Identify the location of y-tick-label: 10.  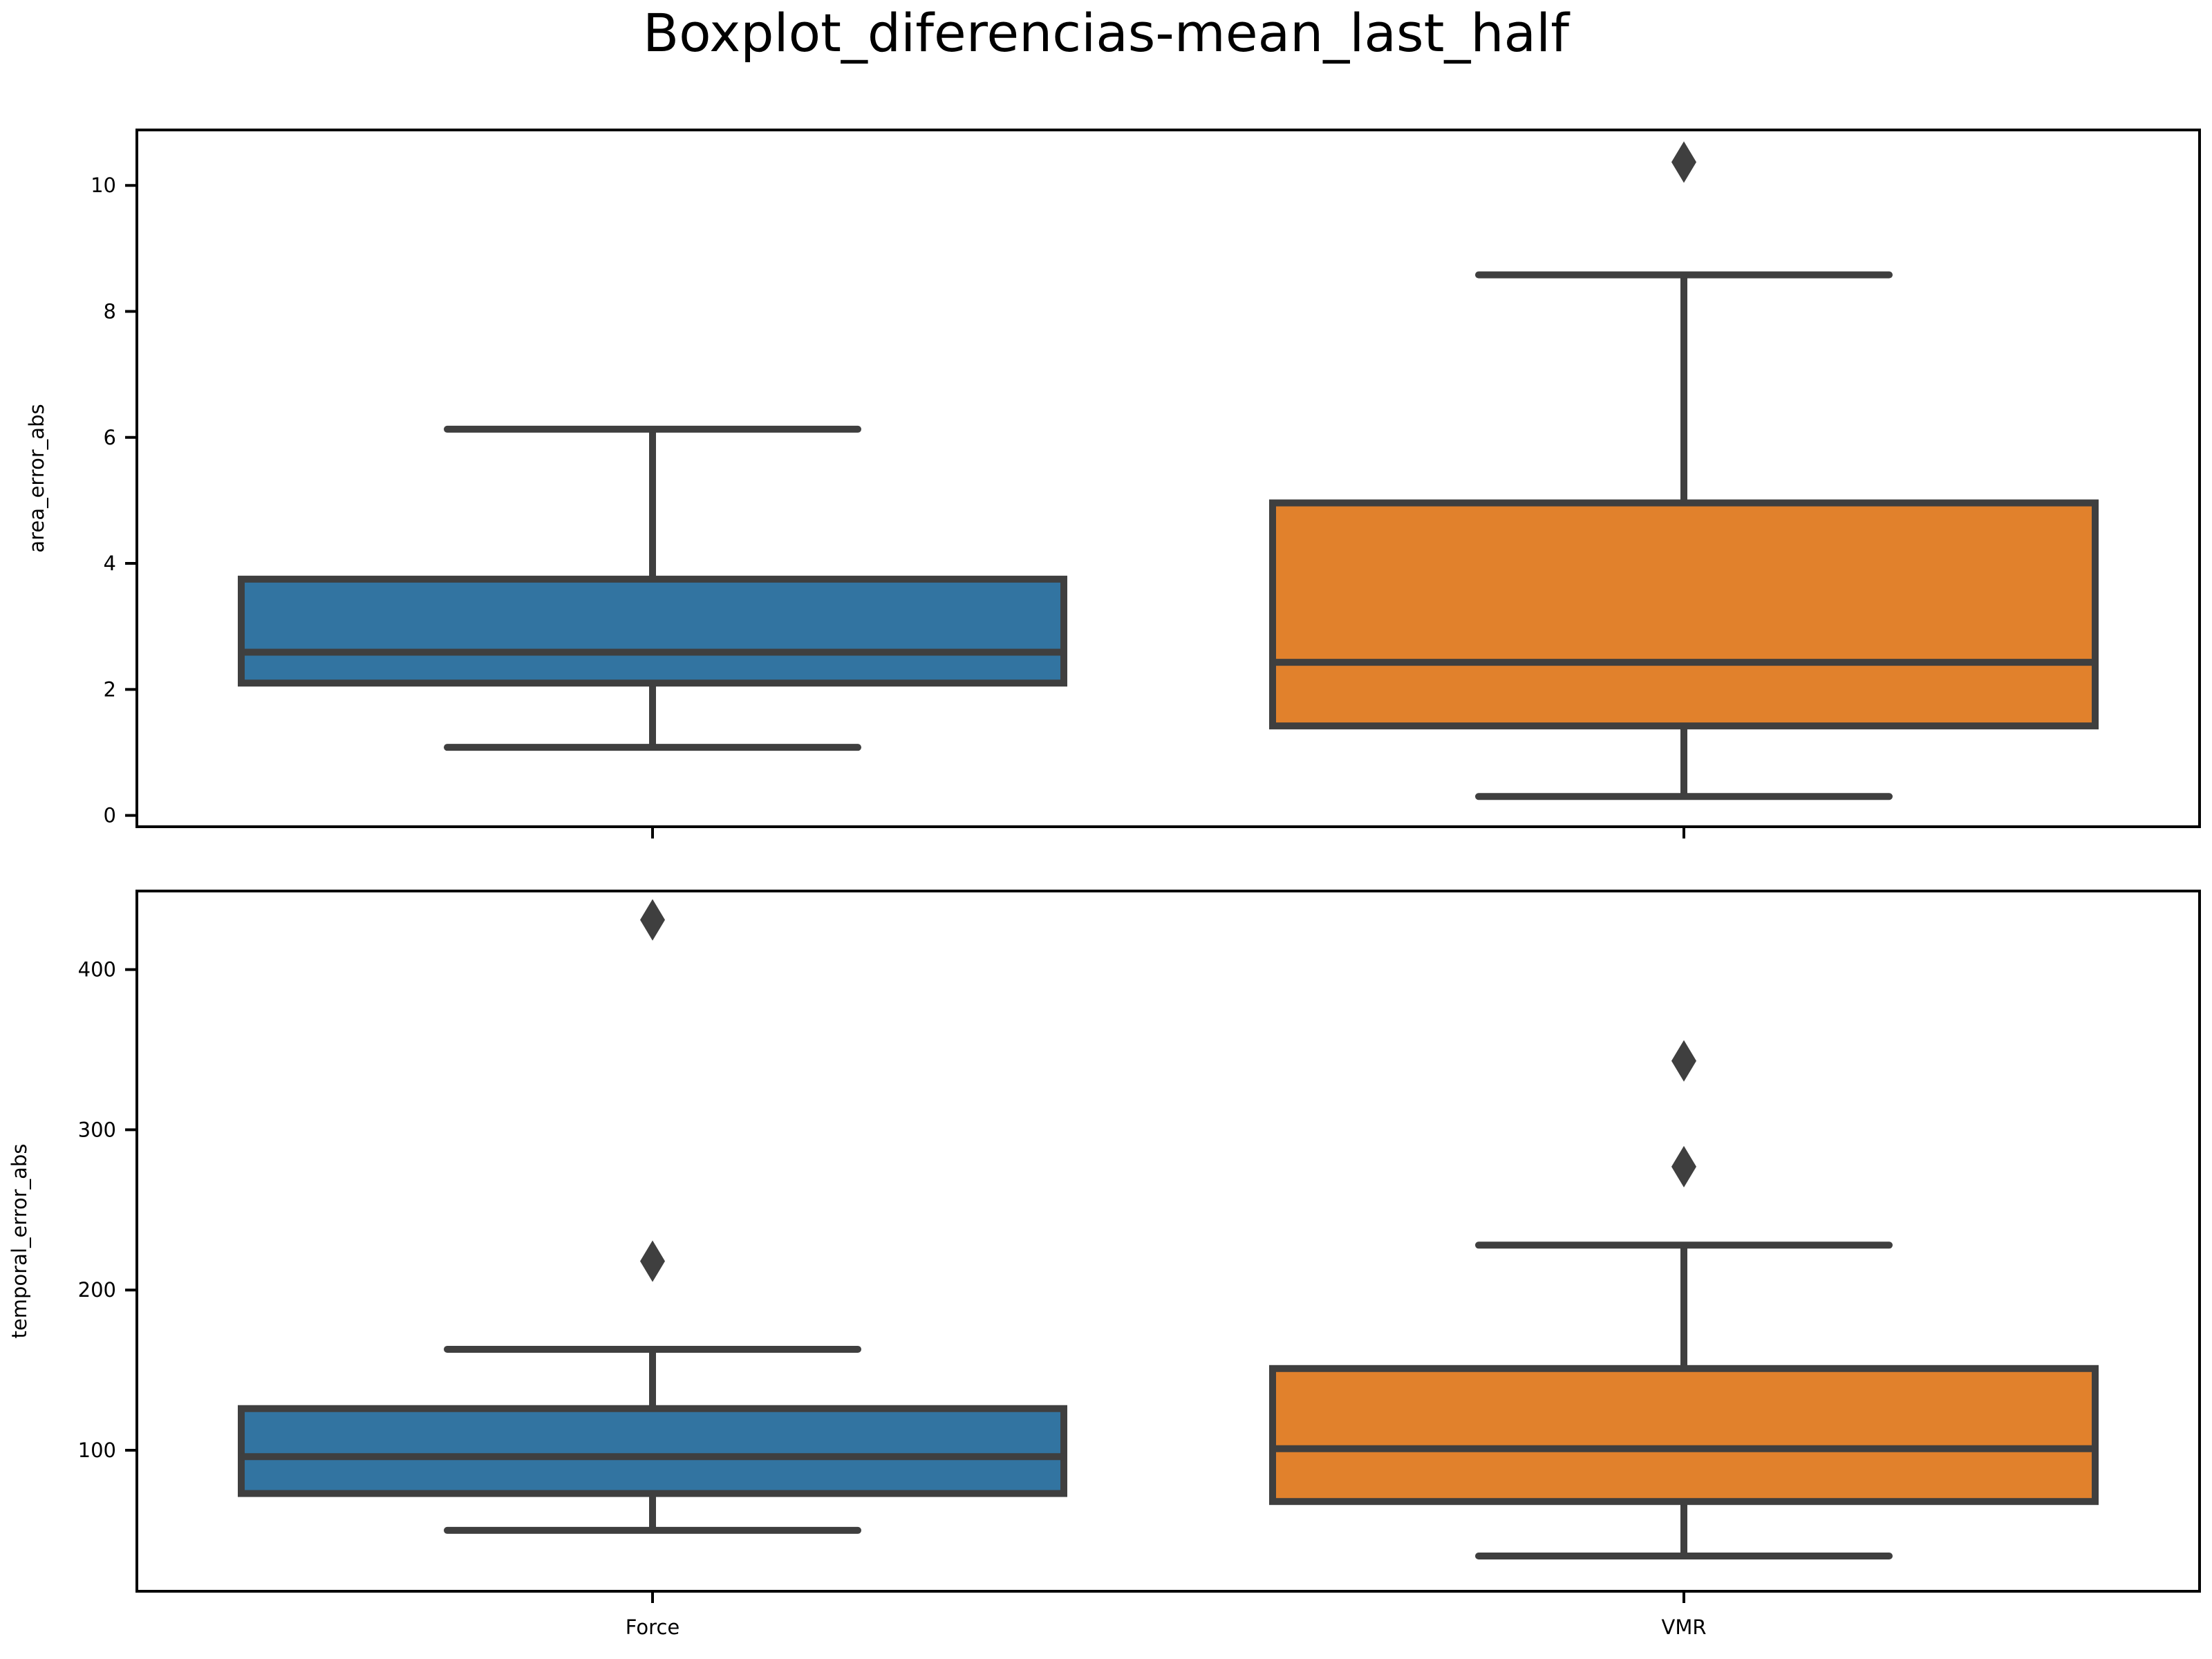
(104, 185).